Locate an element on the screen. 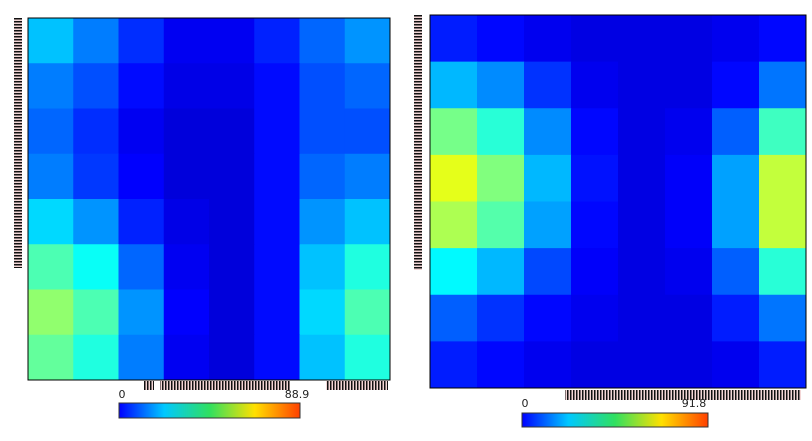  colorbar-label: 0 is located at coordinates (122, 394).